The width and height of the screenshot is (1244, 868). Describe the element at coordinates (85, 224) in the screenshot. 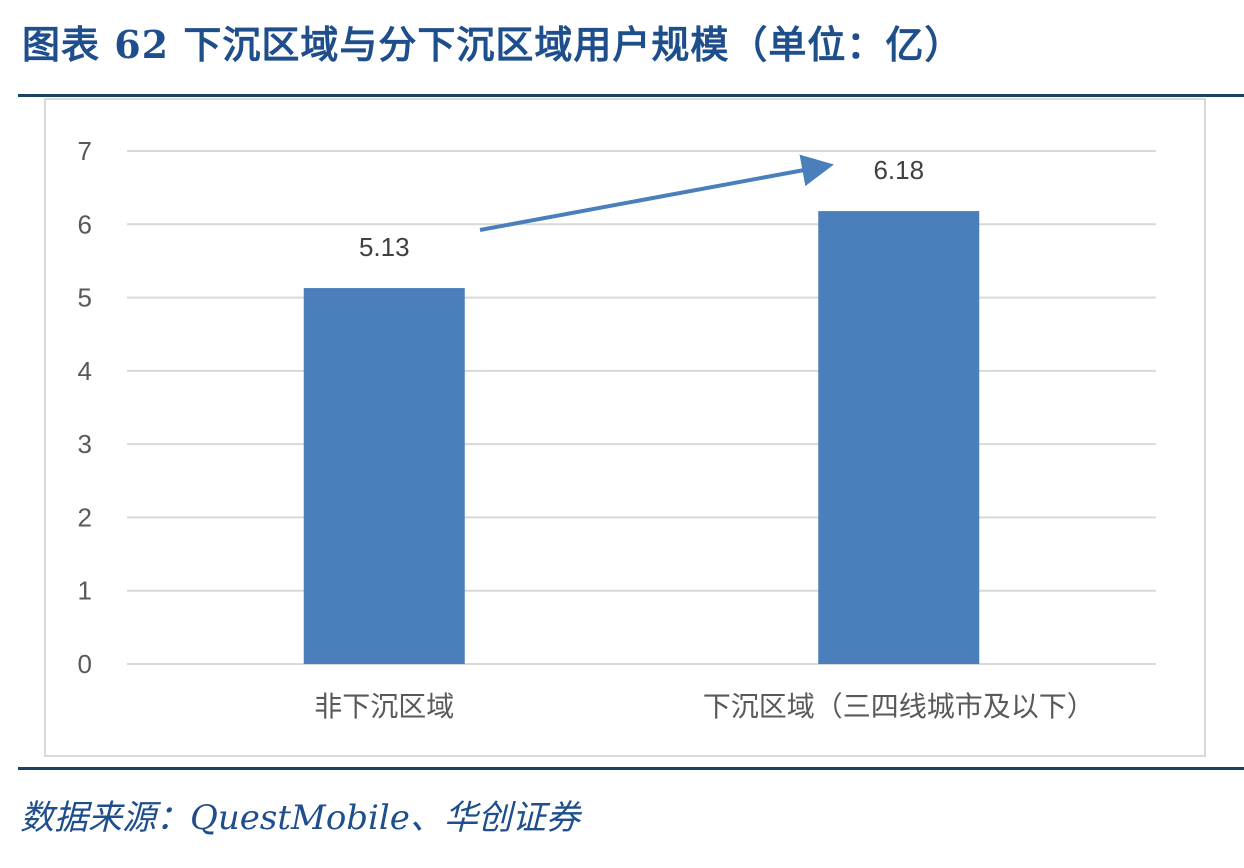

I see `y-tick-label: 6` at that location.